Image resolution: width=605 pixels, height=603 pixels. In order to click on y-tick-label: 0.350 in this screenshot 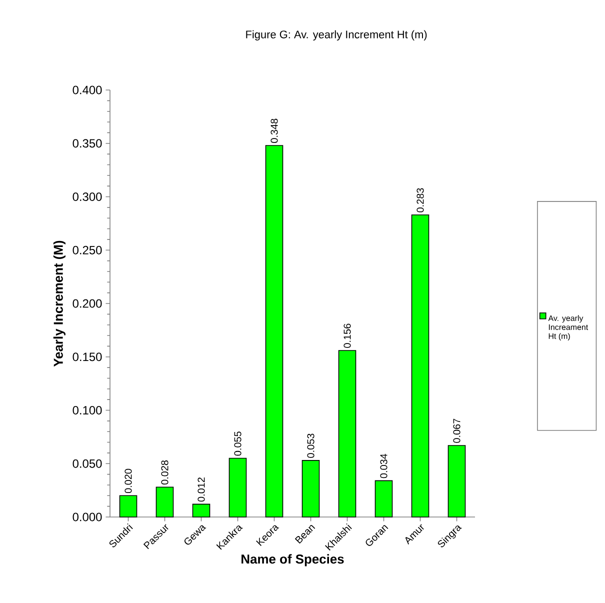, I will do `click(87, 143)`.